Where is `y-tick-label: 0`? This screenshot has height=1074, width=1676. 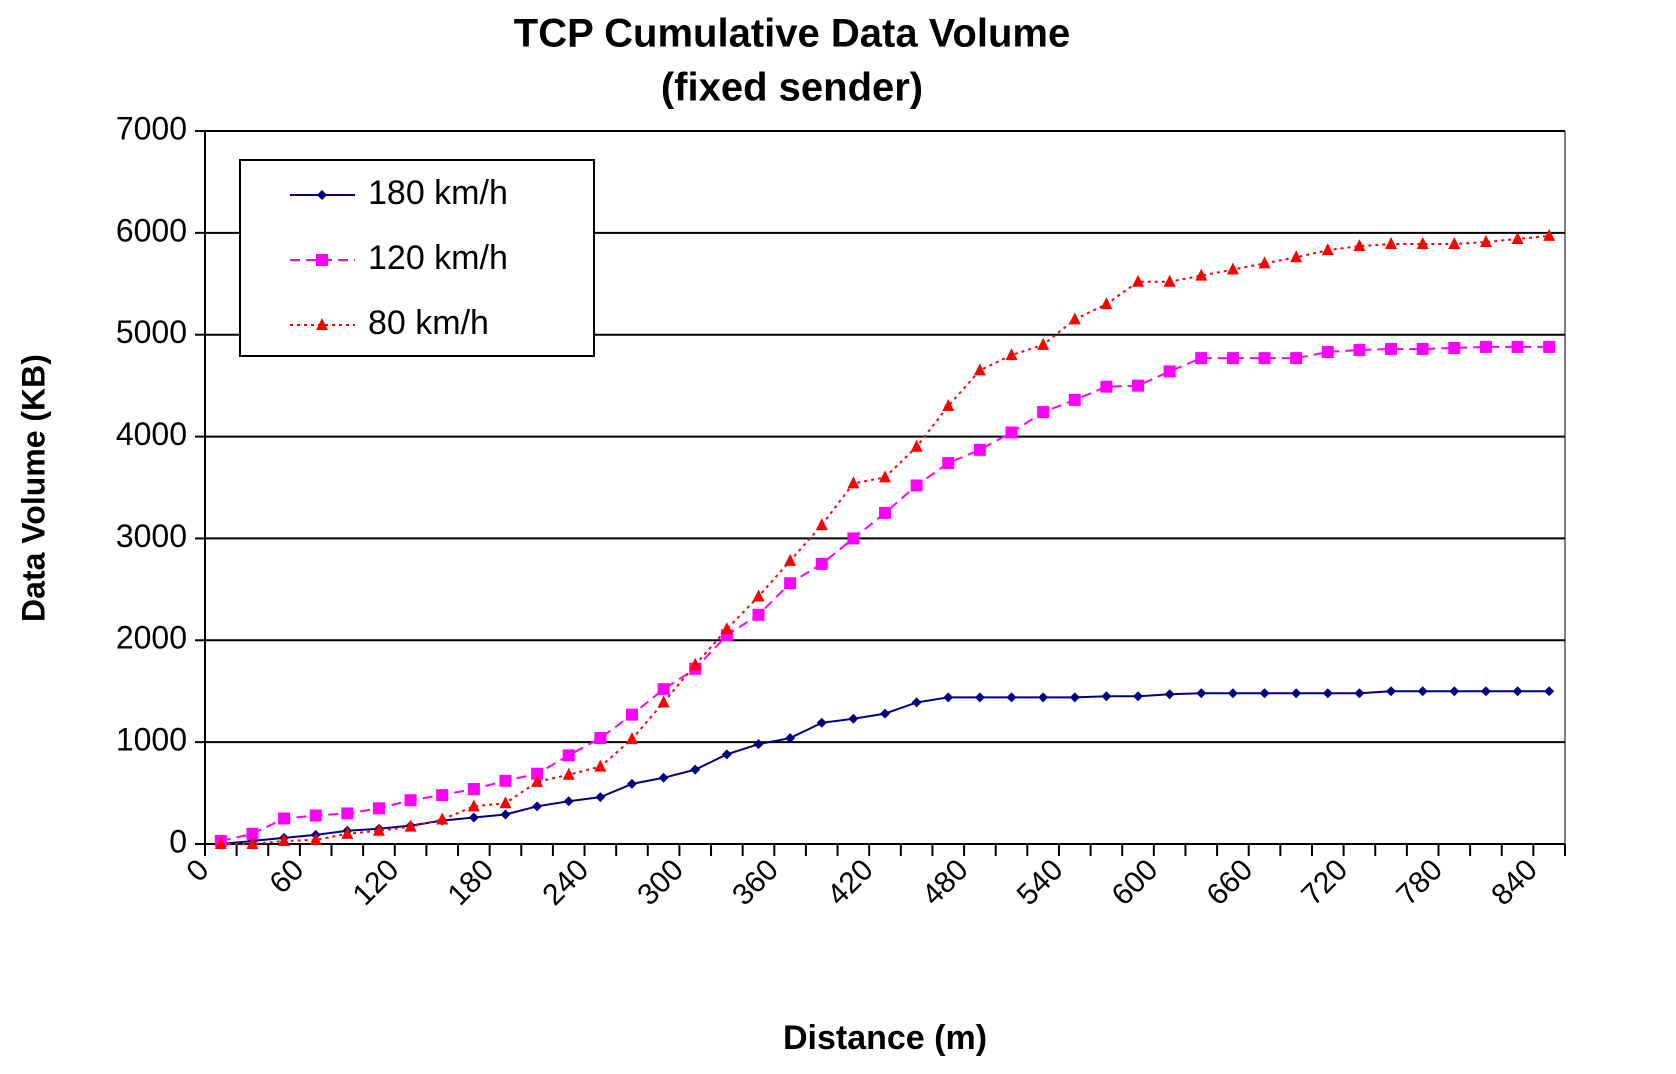 y-tick-label: 0 is located at coordinates (178, 841).